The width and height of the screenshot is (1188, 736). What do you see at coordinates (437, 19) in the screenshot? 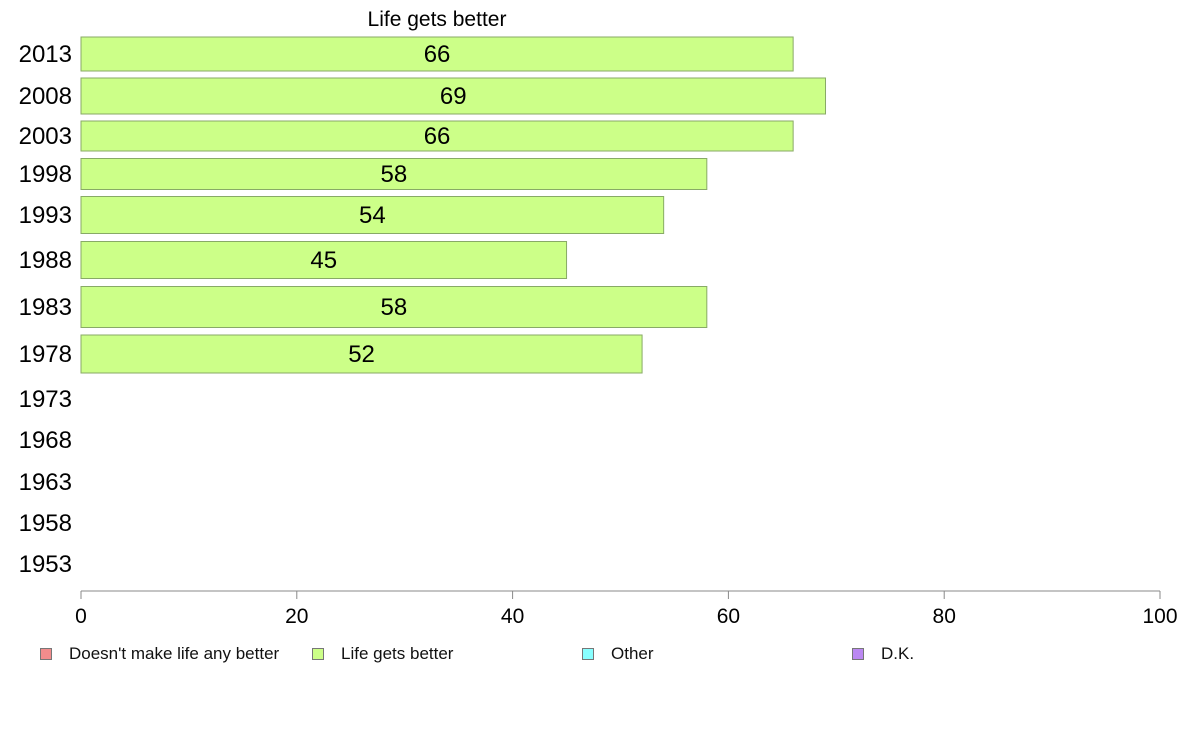
I see `chart-title: Life gets better` at bounding box center [437, 19].